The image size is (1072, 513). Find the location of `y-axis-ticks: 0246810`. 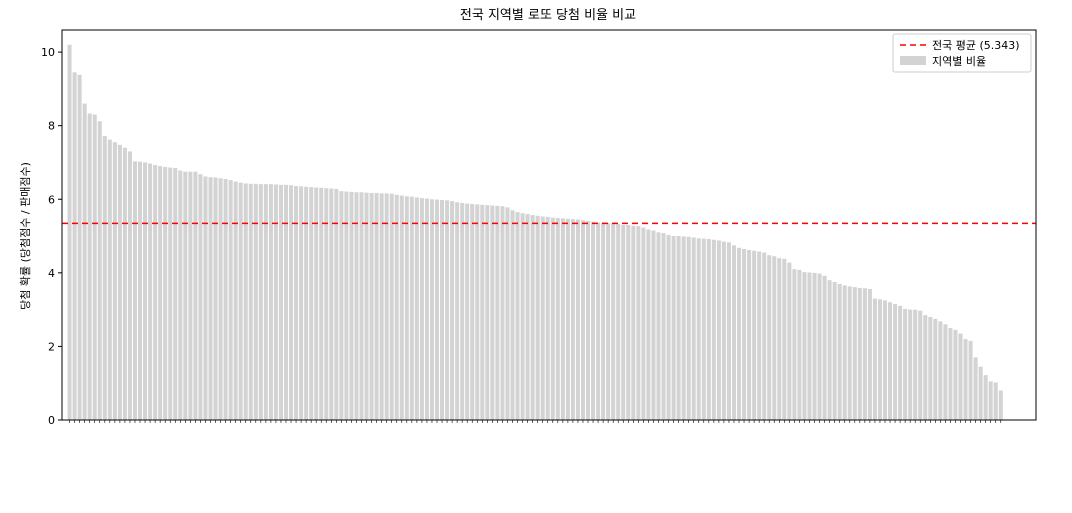

y-axis-ticks: 0246810 is located at coordinates (51, 236).